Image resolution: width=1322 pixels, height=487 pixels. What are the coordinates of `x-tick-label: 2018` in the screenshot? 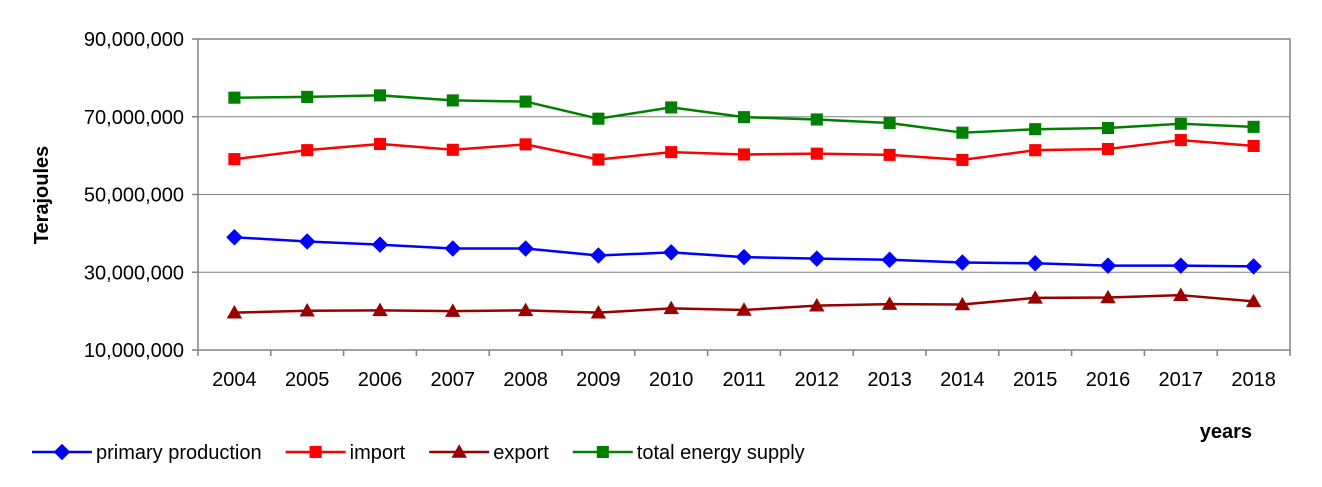 It's located at (1253, 380).